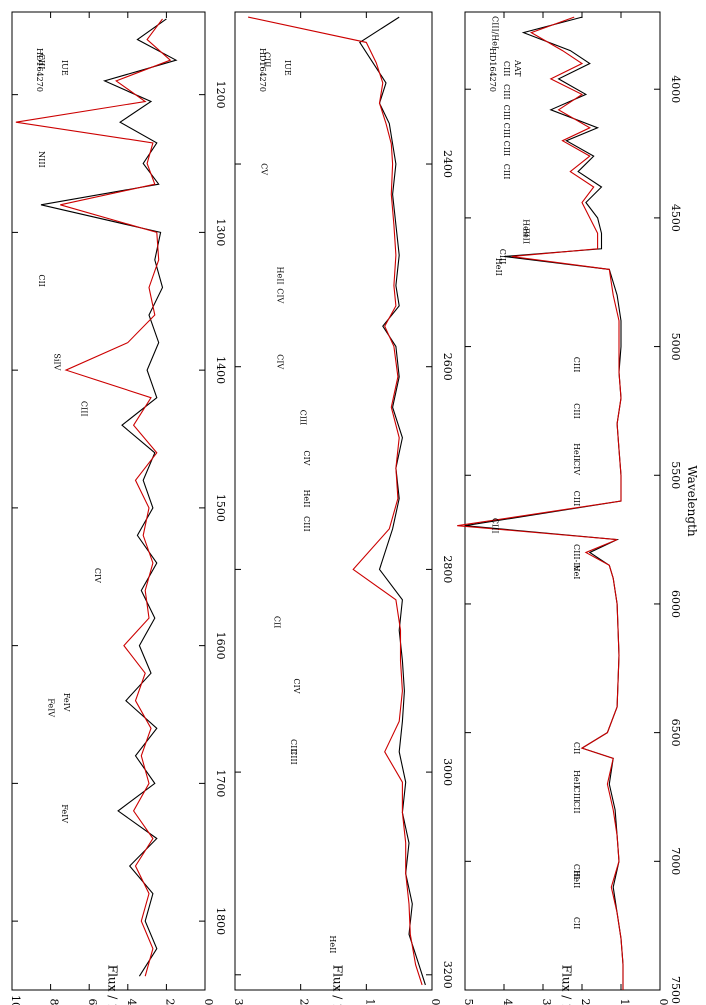 Image resolution: width=706 pixels, height=1005 pixels. I want to click on x-tick-label: 1700, so click(220, 783).